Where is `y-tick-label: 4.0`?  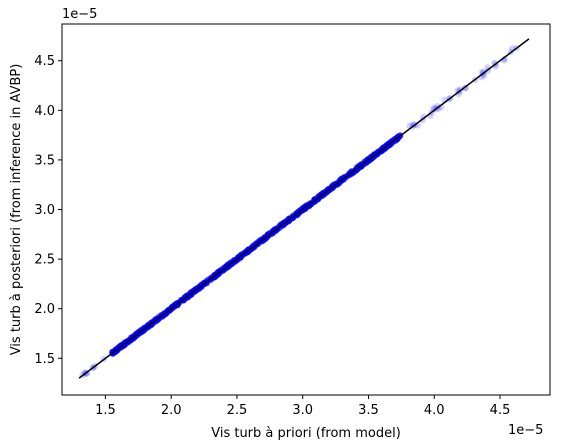 y-tick-label: 4.0 is located at coordinates (44, 111).